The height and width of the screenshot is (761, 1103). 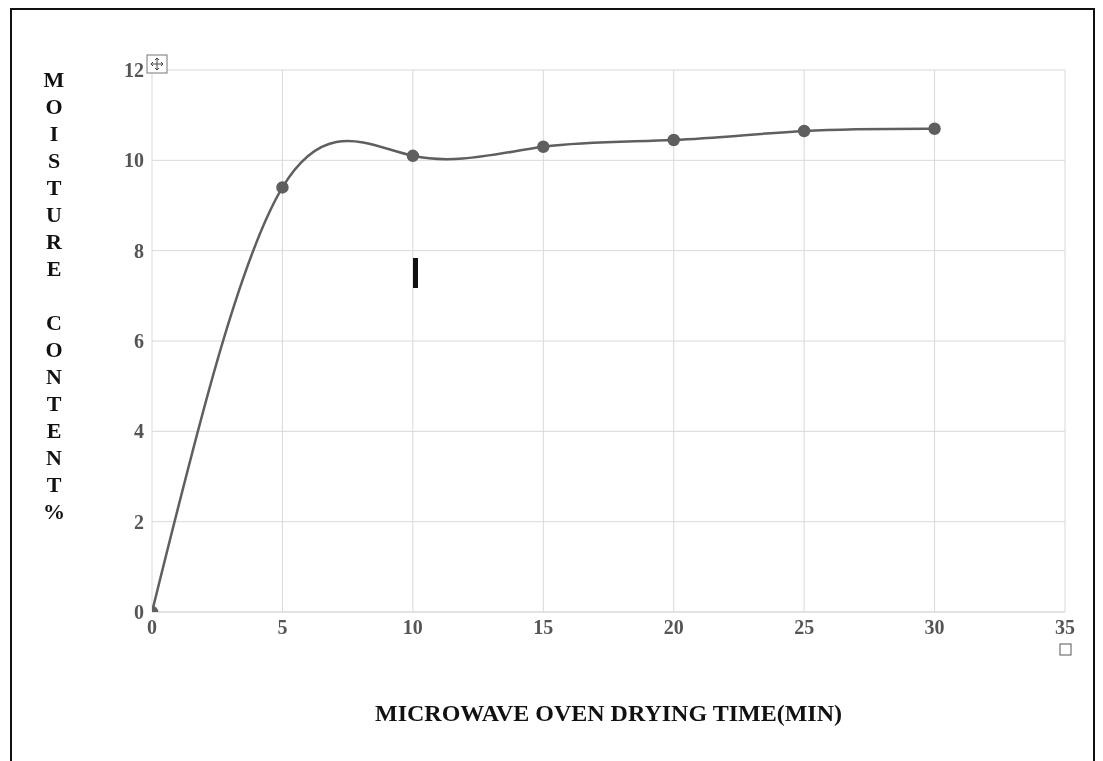 I want to click on y-tick-label: 4, so click(x=139, y=431).